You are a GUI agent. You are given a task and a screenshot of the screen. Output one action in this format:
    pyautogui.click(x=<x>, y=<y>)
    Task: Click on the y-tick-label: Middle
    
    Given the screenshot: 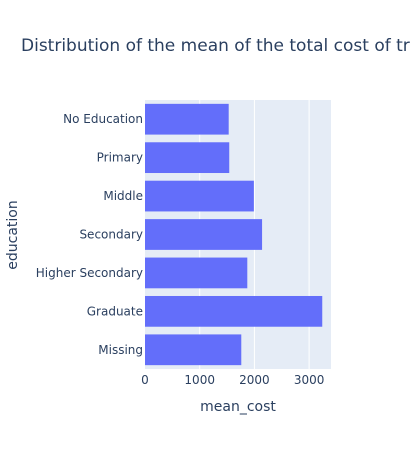 What is the action you would take?
    pyautogui.click(x=123, y=196)
    